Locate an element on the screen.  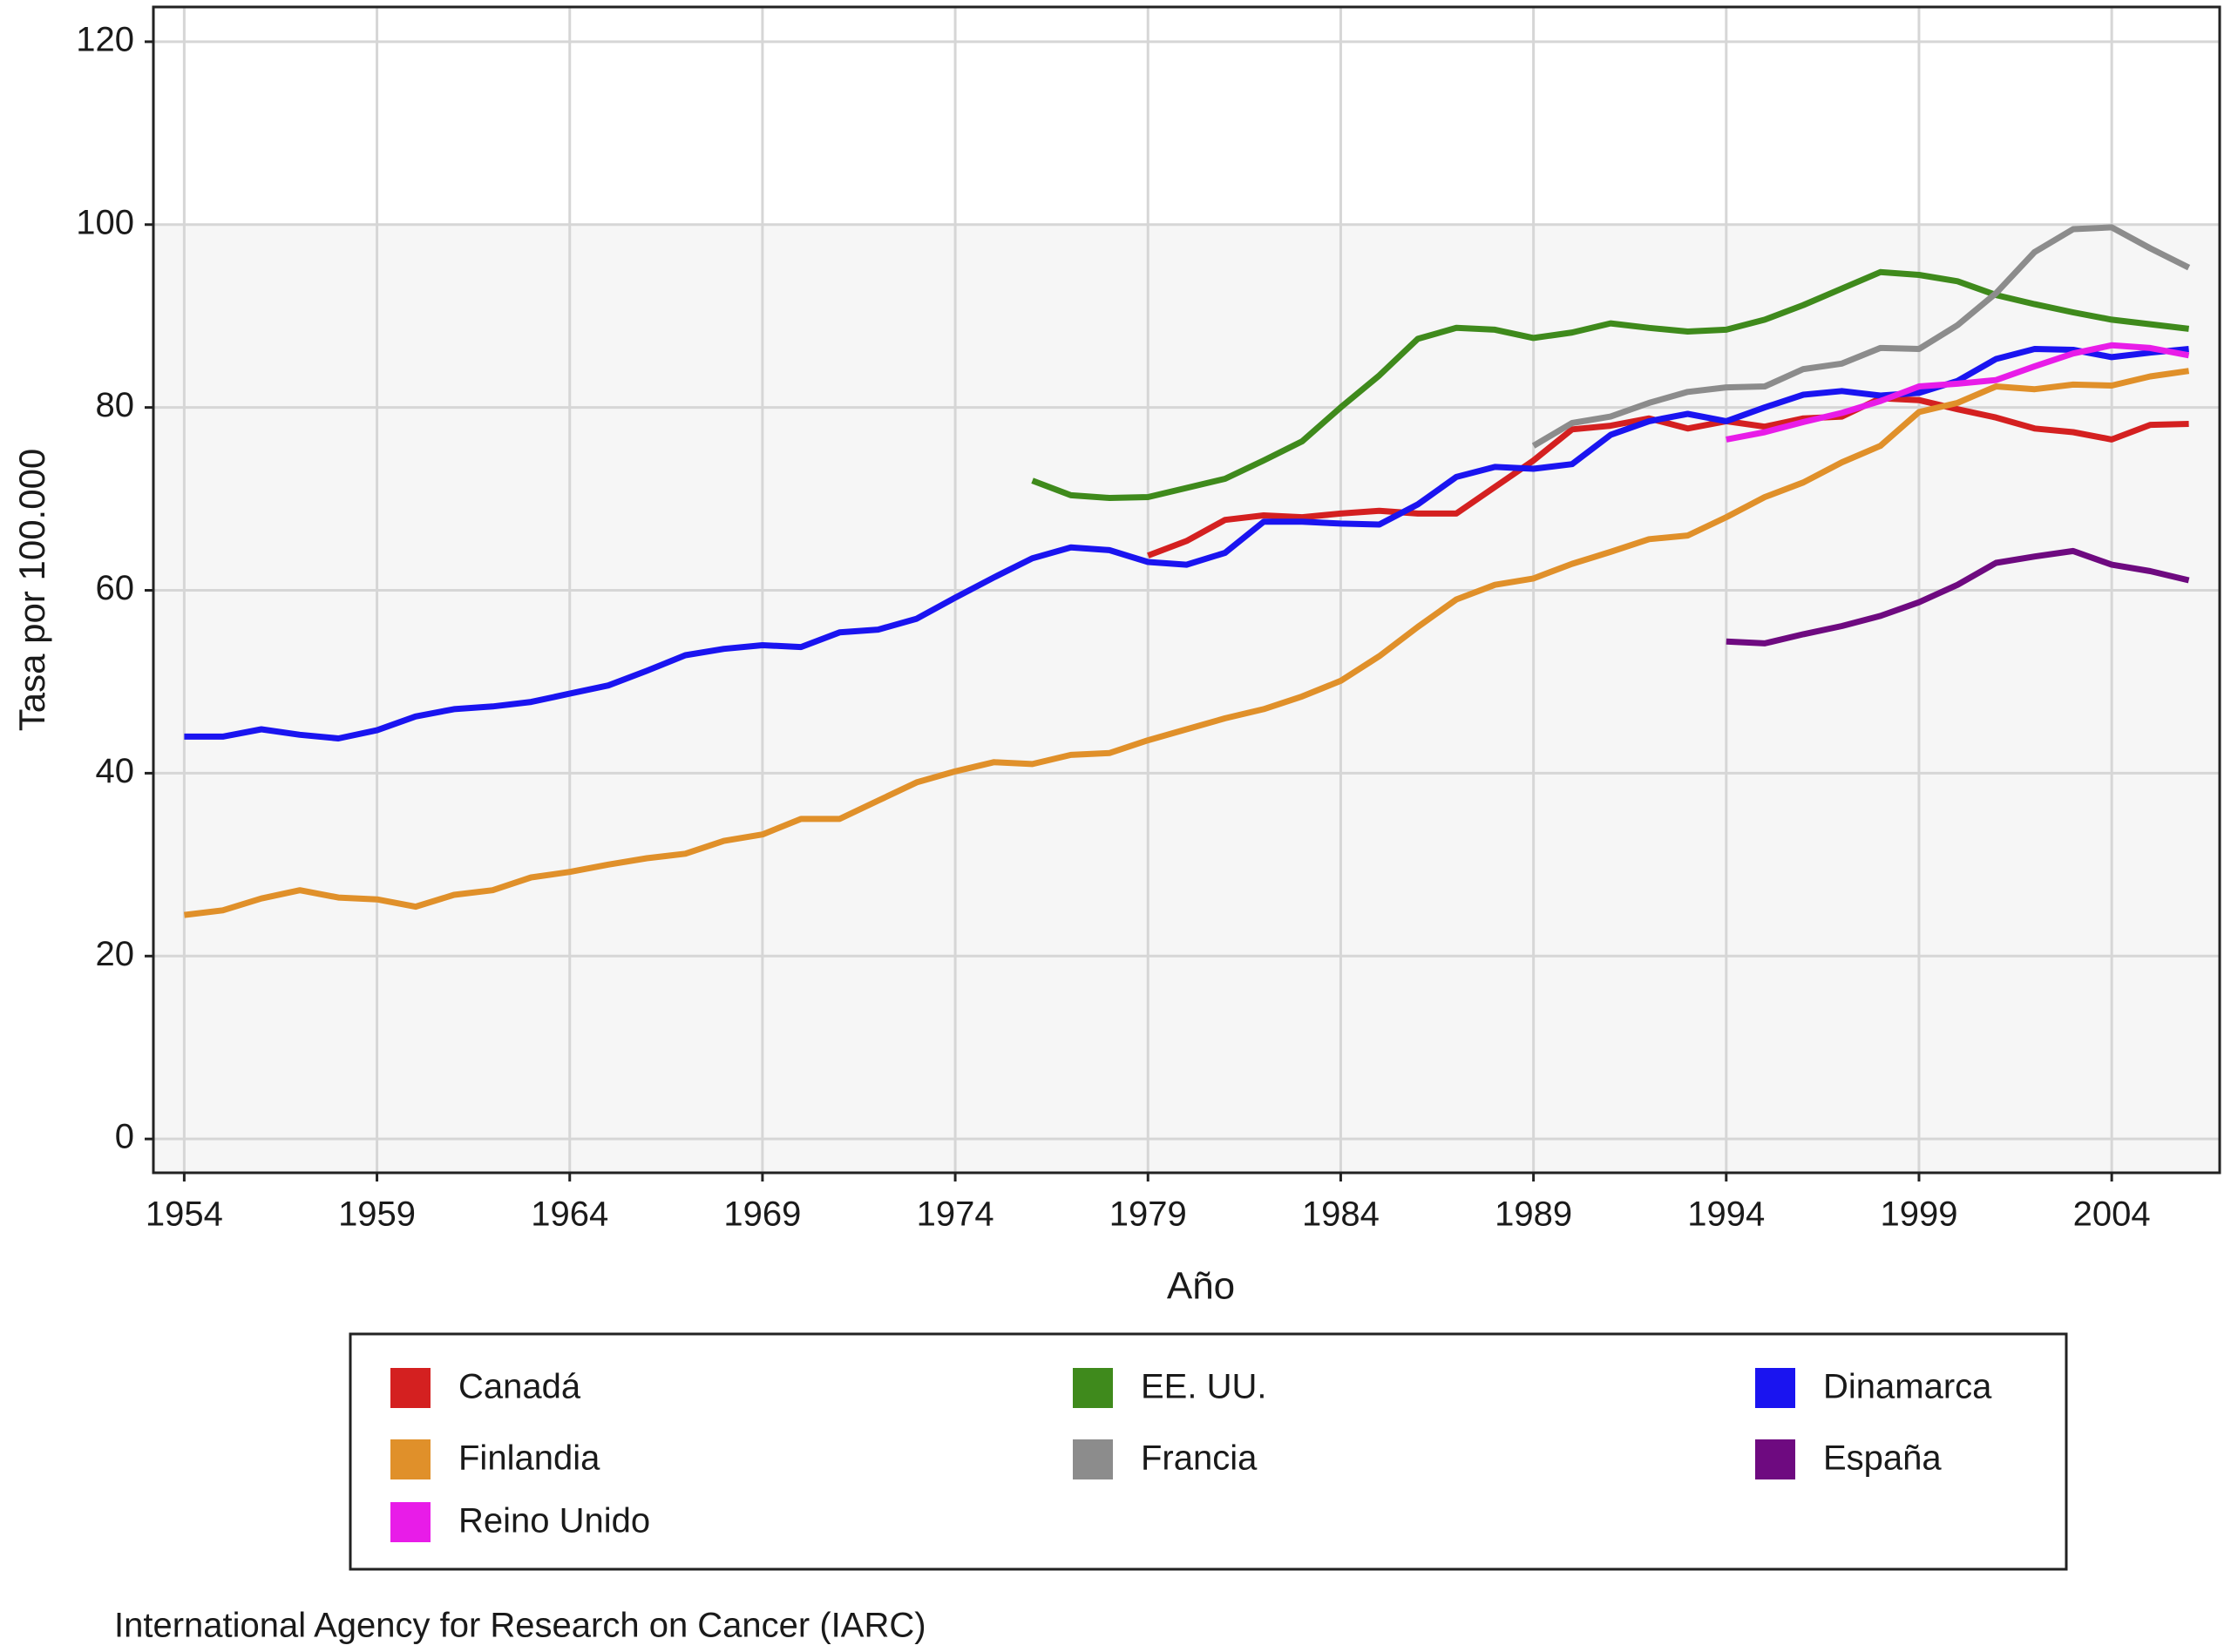
x-tick-label: 1974 is located at coordinates (955, 1214).